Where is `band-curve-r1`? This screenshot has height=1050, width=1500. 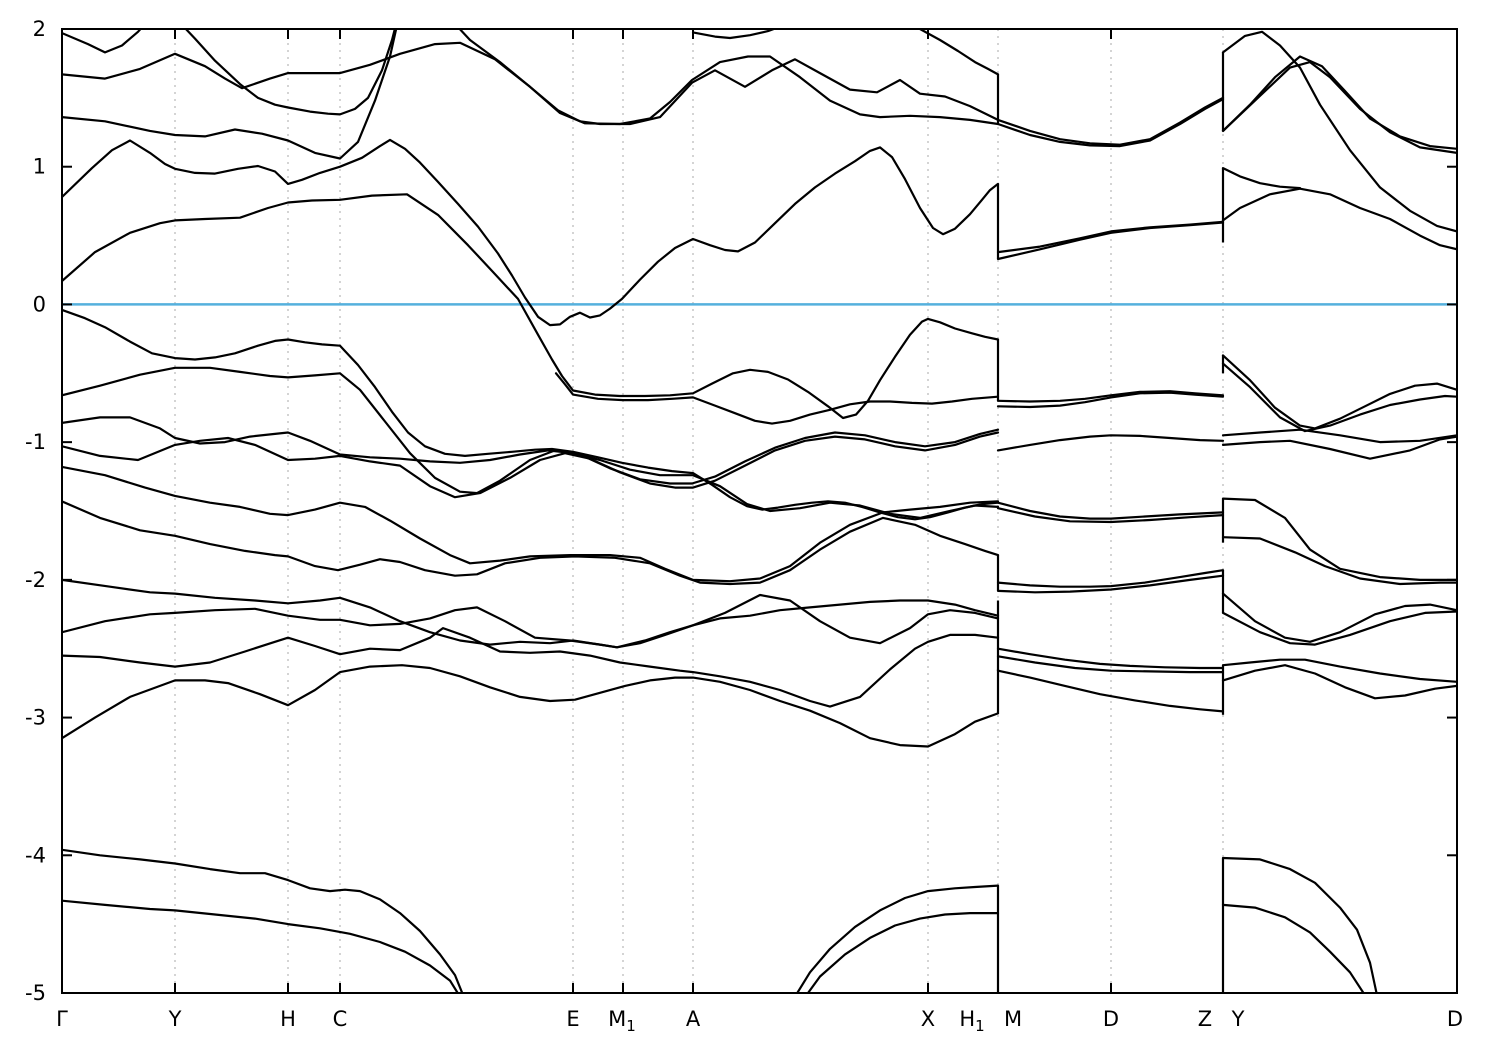
band-curve-r1 is located at coordinates (1110, 396).